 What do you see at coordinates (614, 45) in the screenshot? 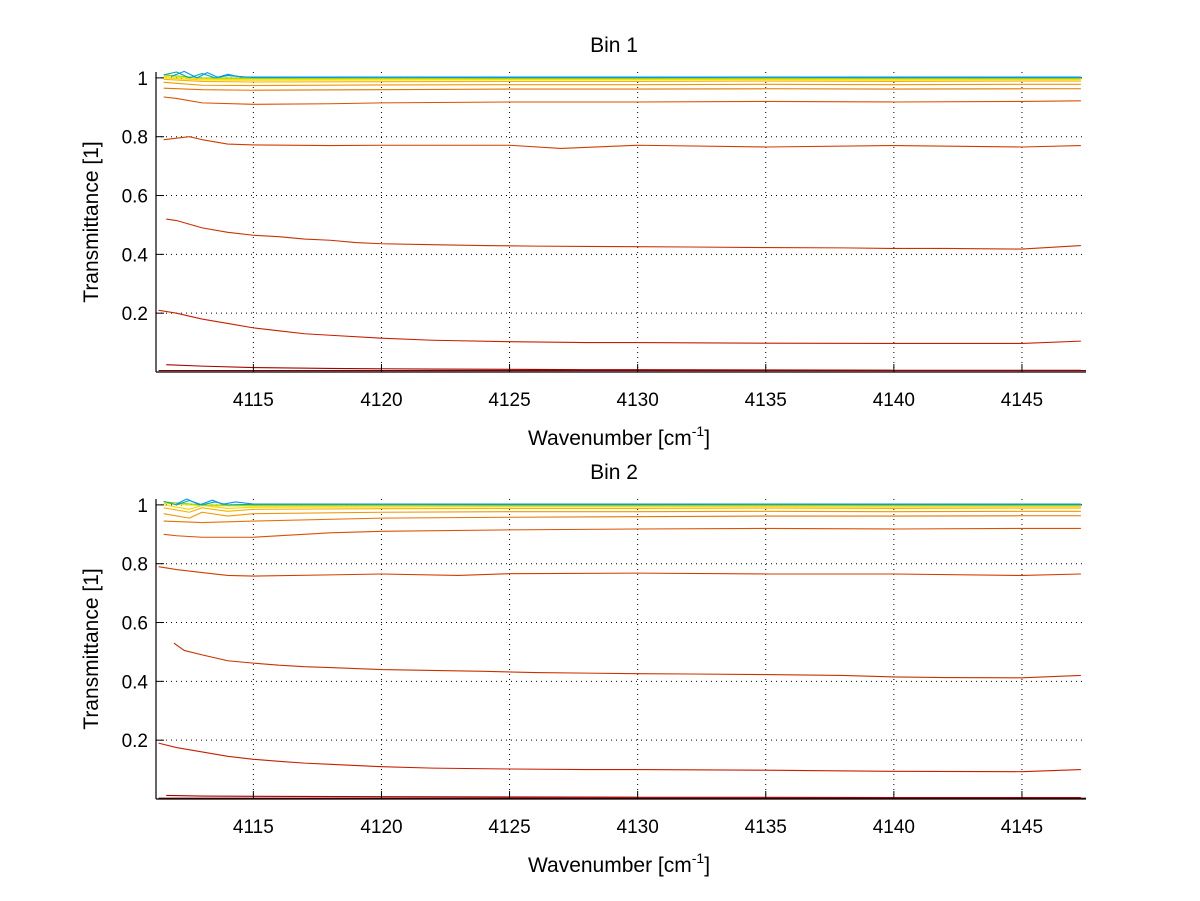
I see `chart-title: Bin 1` at bounding box center [614, 45].